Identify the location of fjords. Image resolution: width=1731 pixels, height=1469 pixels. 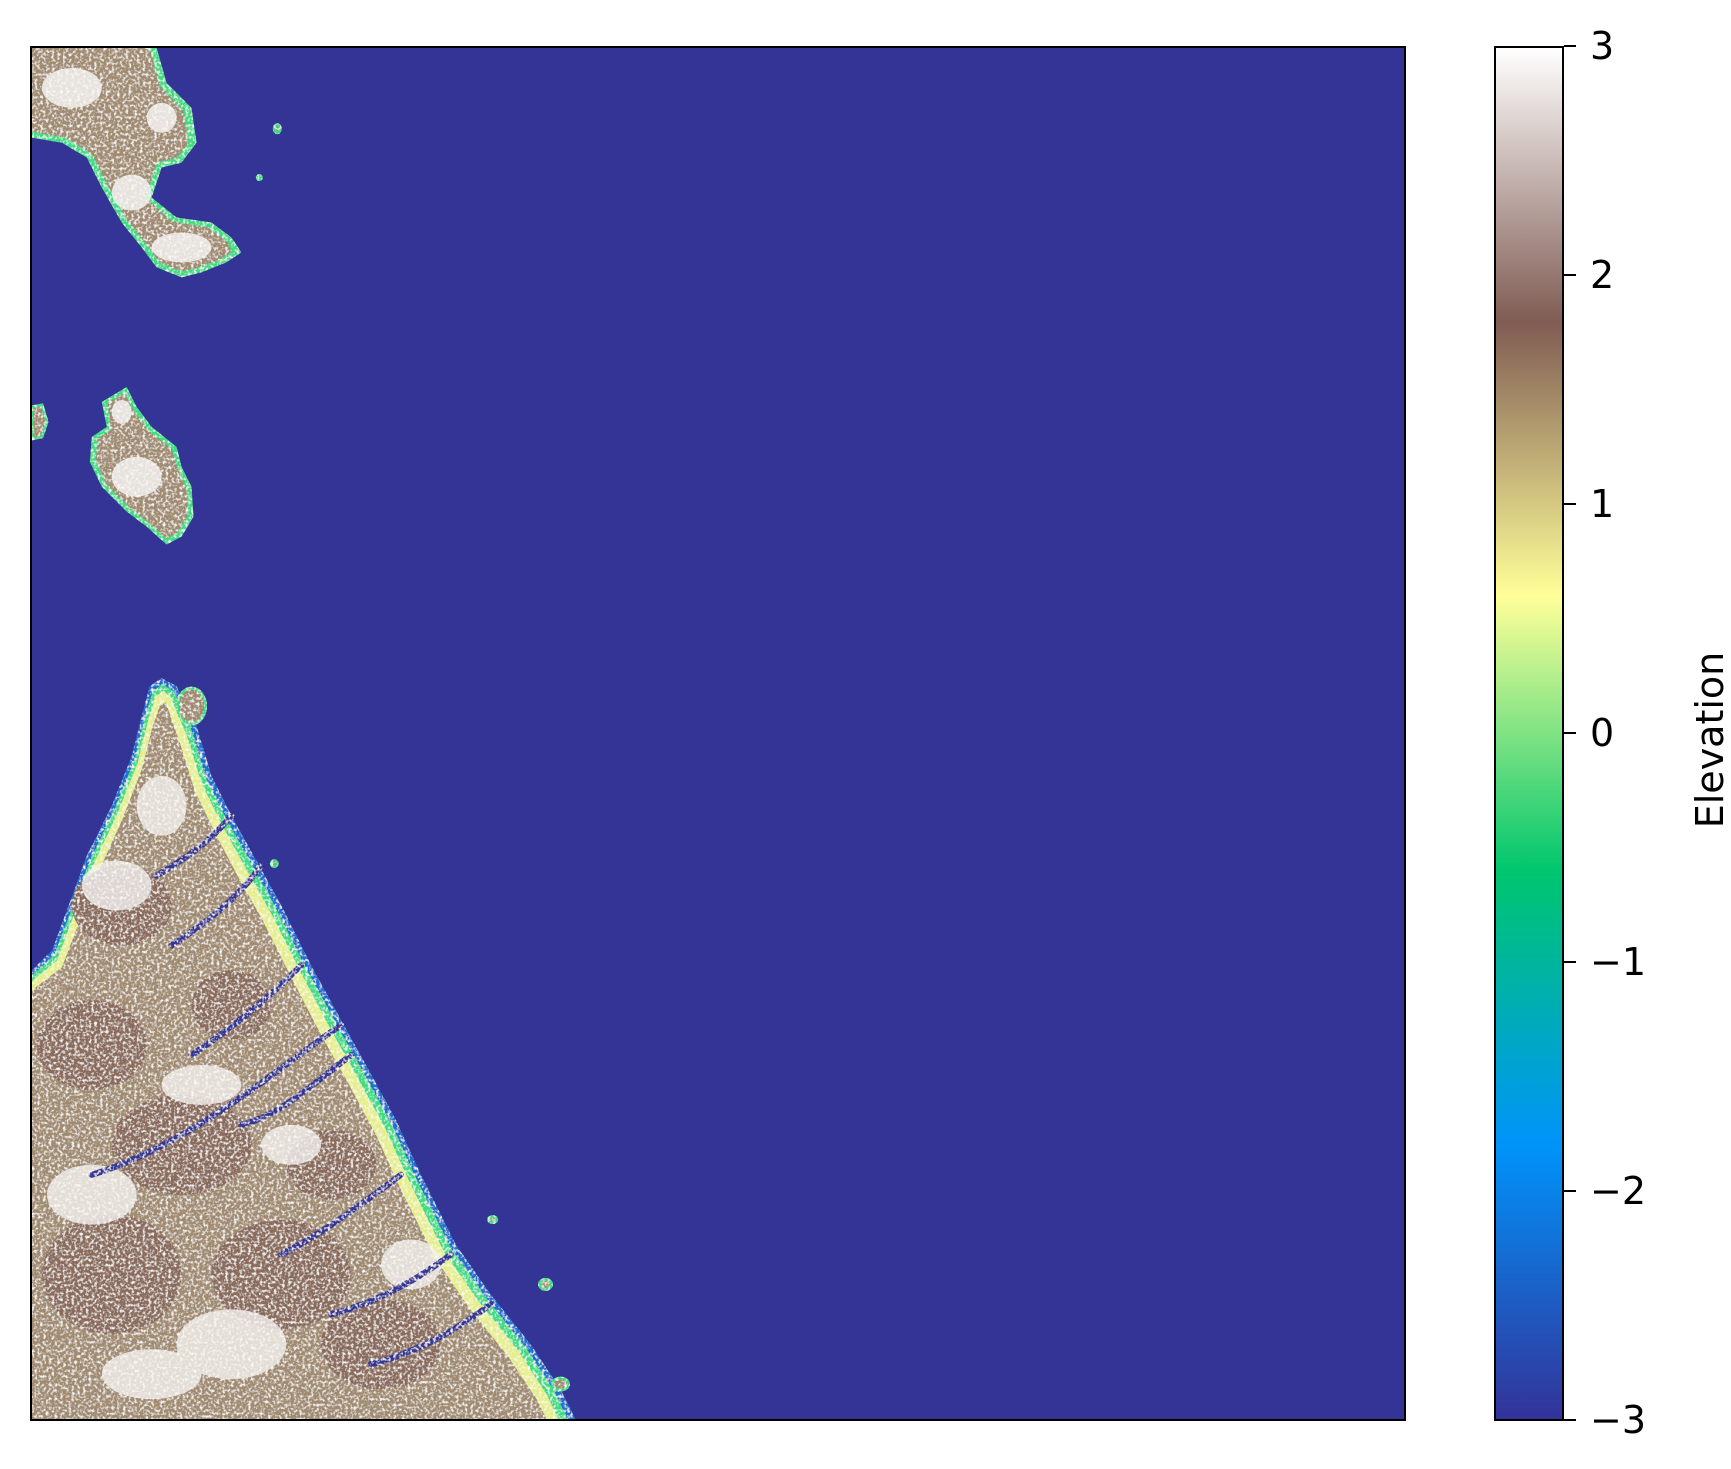
(291, 1090).